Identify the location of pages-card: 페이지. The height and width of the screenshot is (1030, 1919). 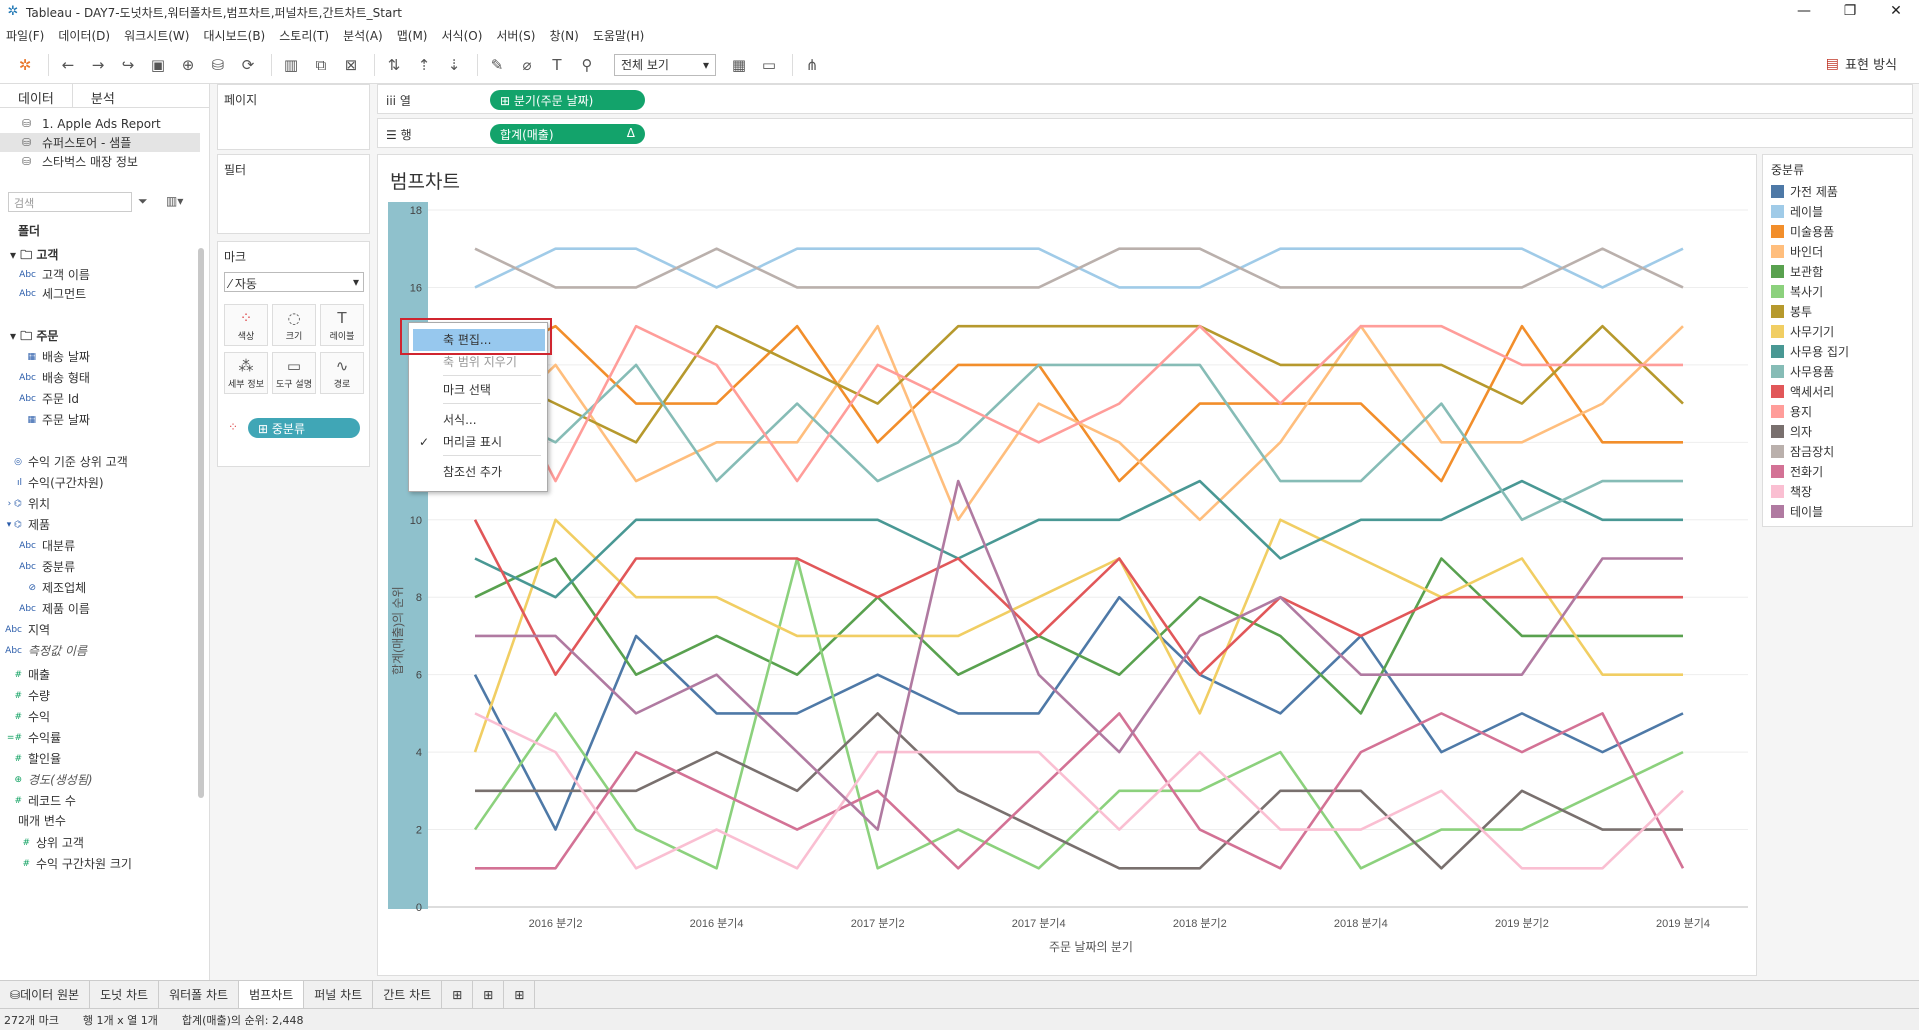
(293, 117).